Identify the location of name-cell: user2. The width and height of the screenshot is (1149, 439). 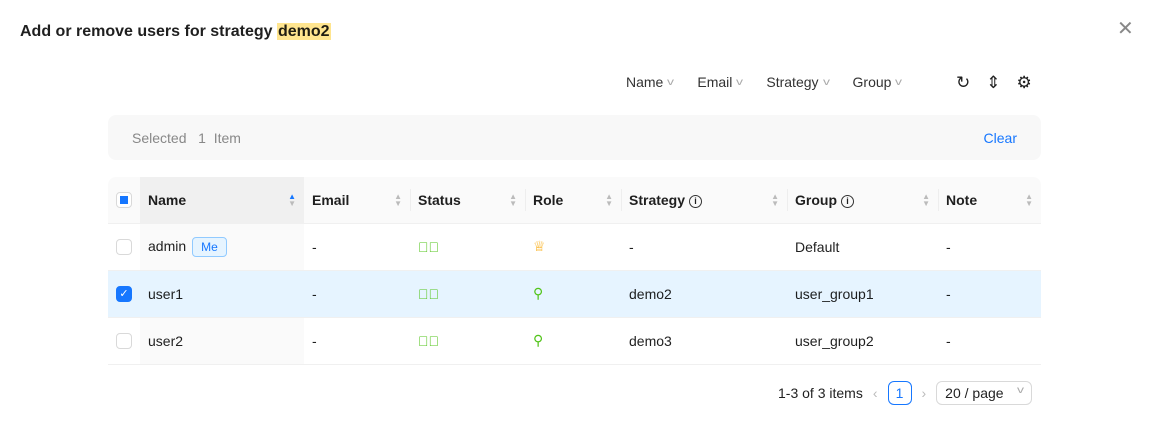
(222, 341).